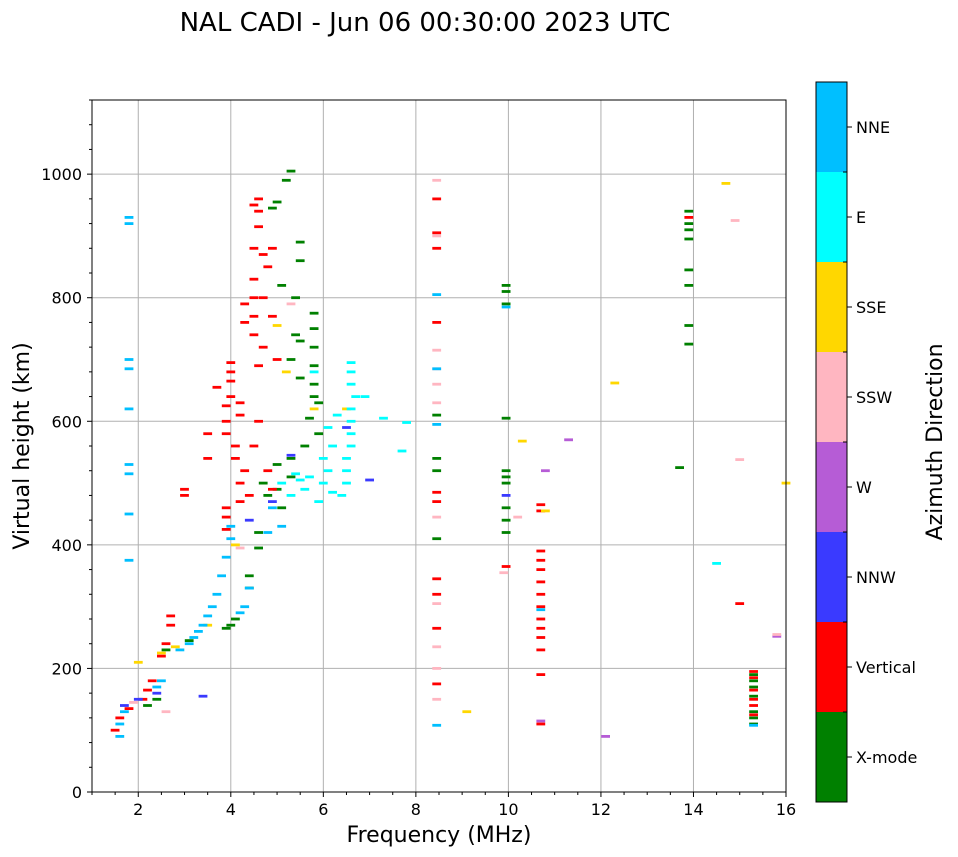 The height and width of the screenshot is (857, 958). Describe the element at coordinates (871, 307) in the screenshot. I see `colorbar-tick-label: SSE` at that location.